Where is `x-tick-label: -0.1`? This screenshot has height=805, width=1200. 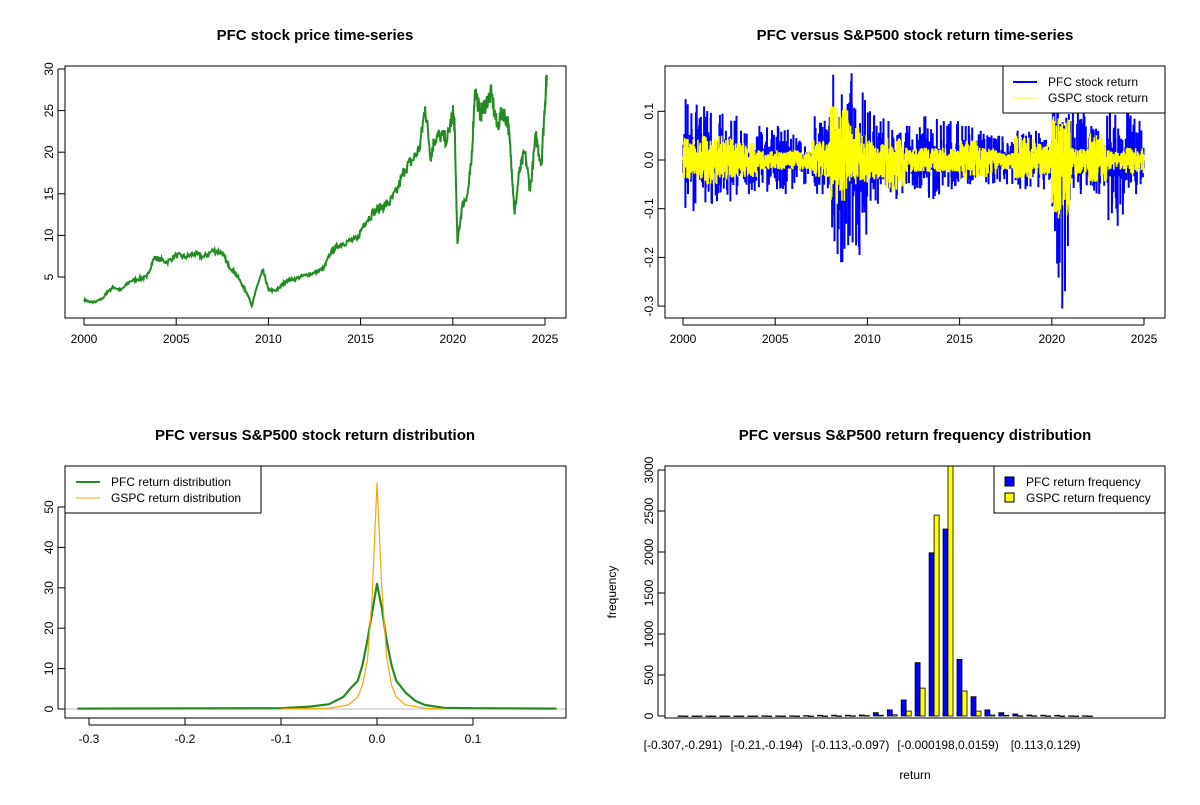
x-tick-label: -0.1 is located at coordinates (281, 739).